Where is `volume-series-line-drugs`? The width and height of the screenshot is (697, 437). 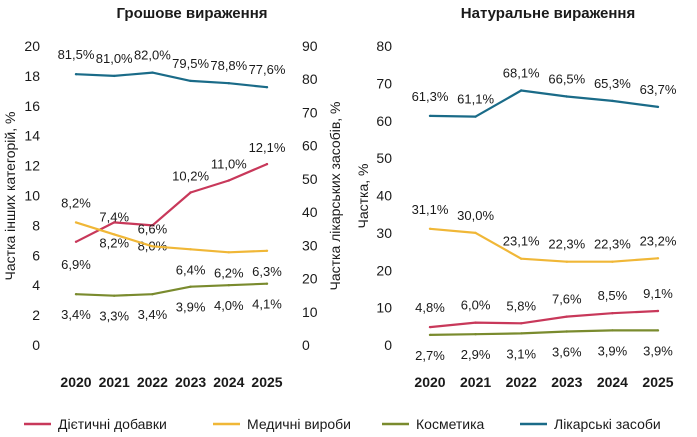 volume-series-line-drugs is located at coordinates (544, 103).